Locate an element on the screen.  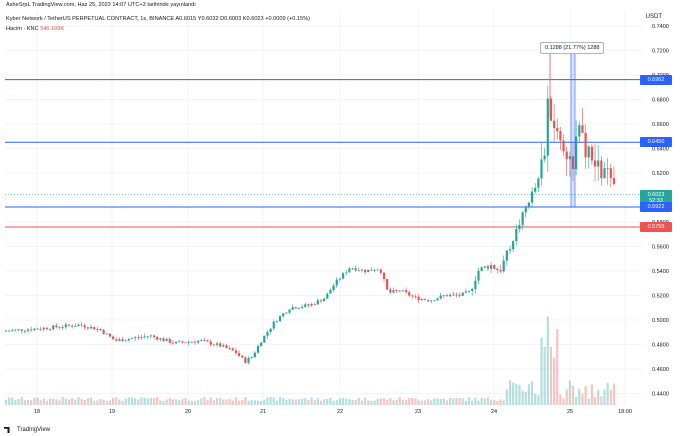
price-tick-label: 0.7200 is located at coordinates (660, 51).